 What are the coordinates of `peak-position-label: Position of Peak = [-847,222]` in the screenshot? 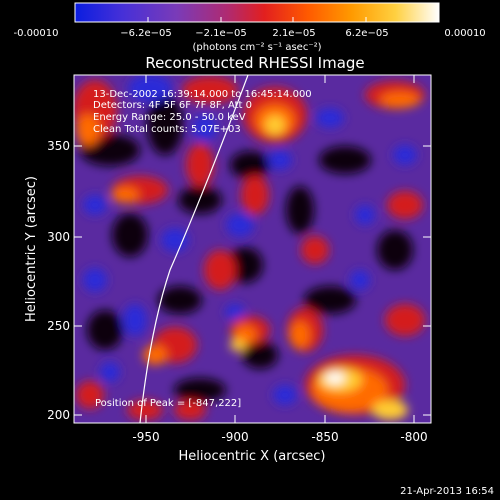 It's located at (168, 403).